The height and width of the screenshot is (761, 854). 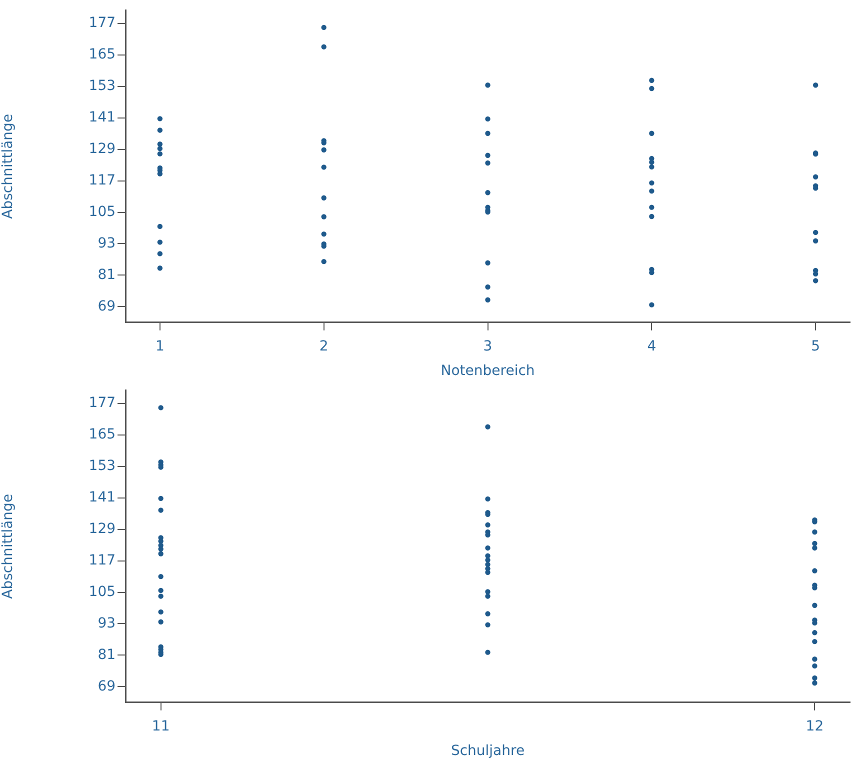 What do you see at coordinates (487, 346) in the screenshot?
I see `x-tick-label: 3` at bounding box center [487, 346].